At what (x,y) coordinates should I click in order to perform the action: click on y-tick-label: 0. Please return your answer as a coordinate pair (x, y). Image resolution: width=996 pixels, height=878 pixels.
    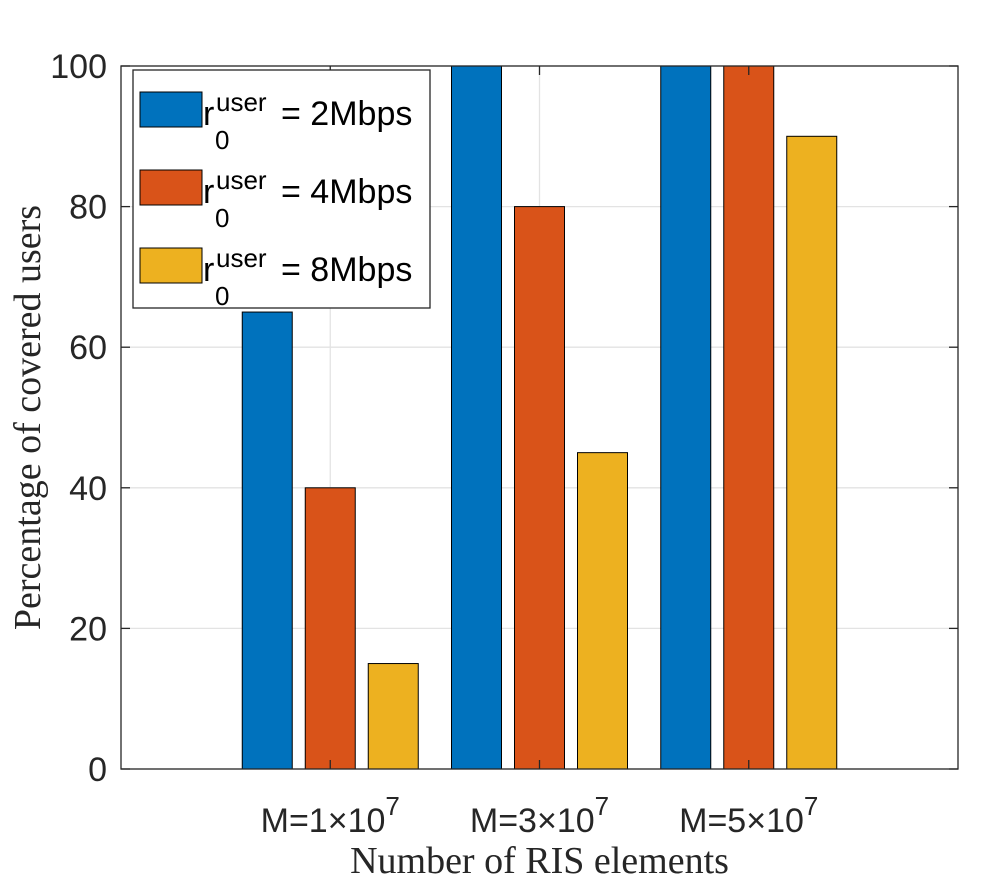
    Looking at the image, I should click on (97, 770).